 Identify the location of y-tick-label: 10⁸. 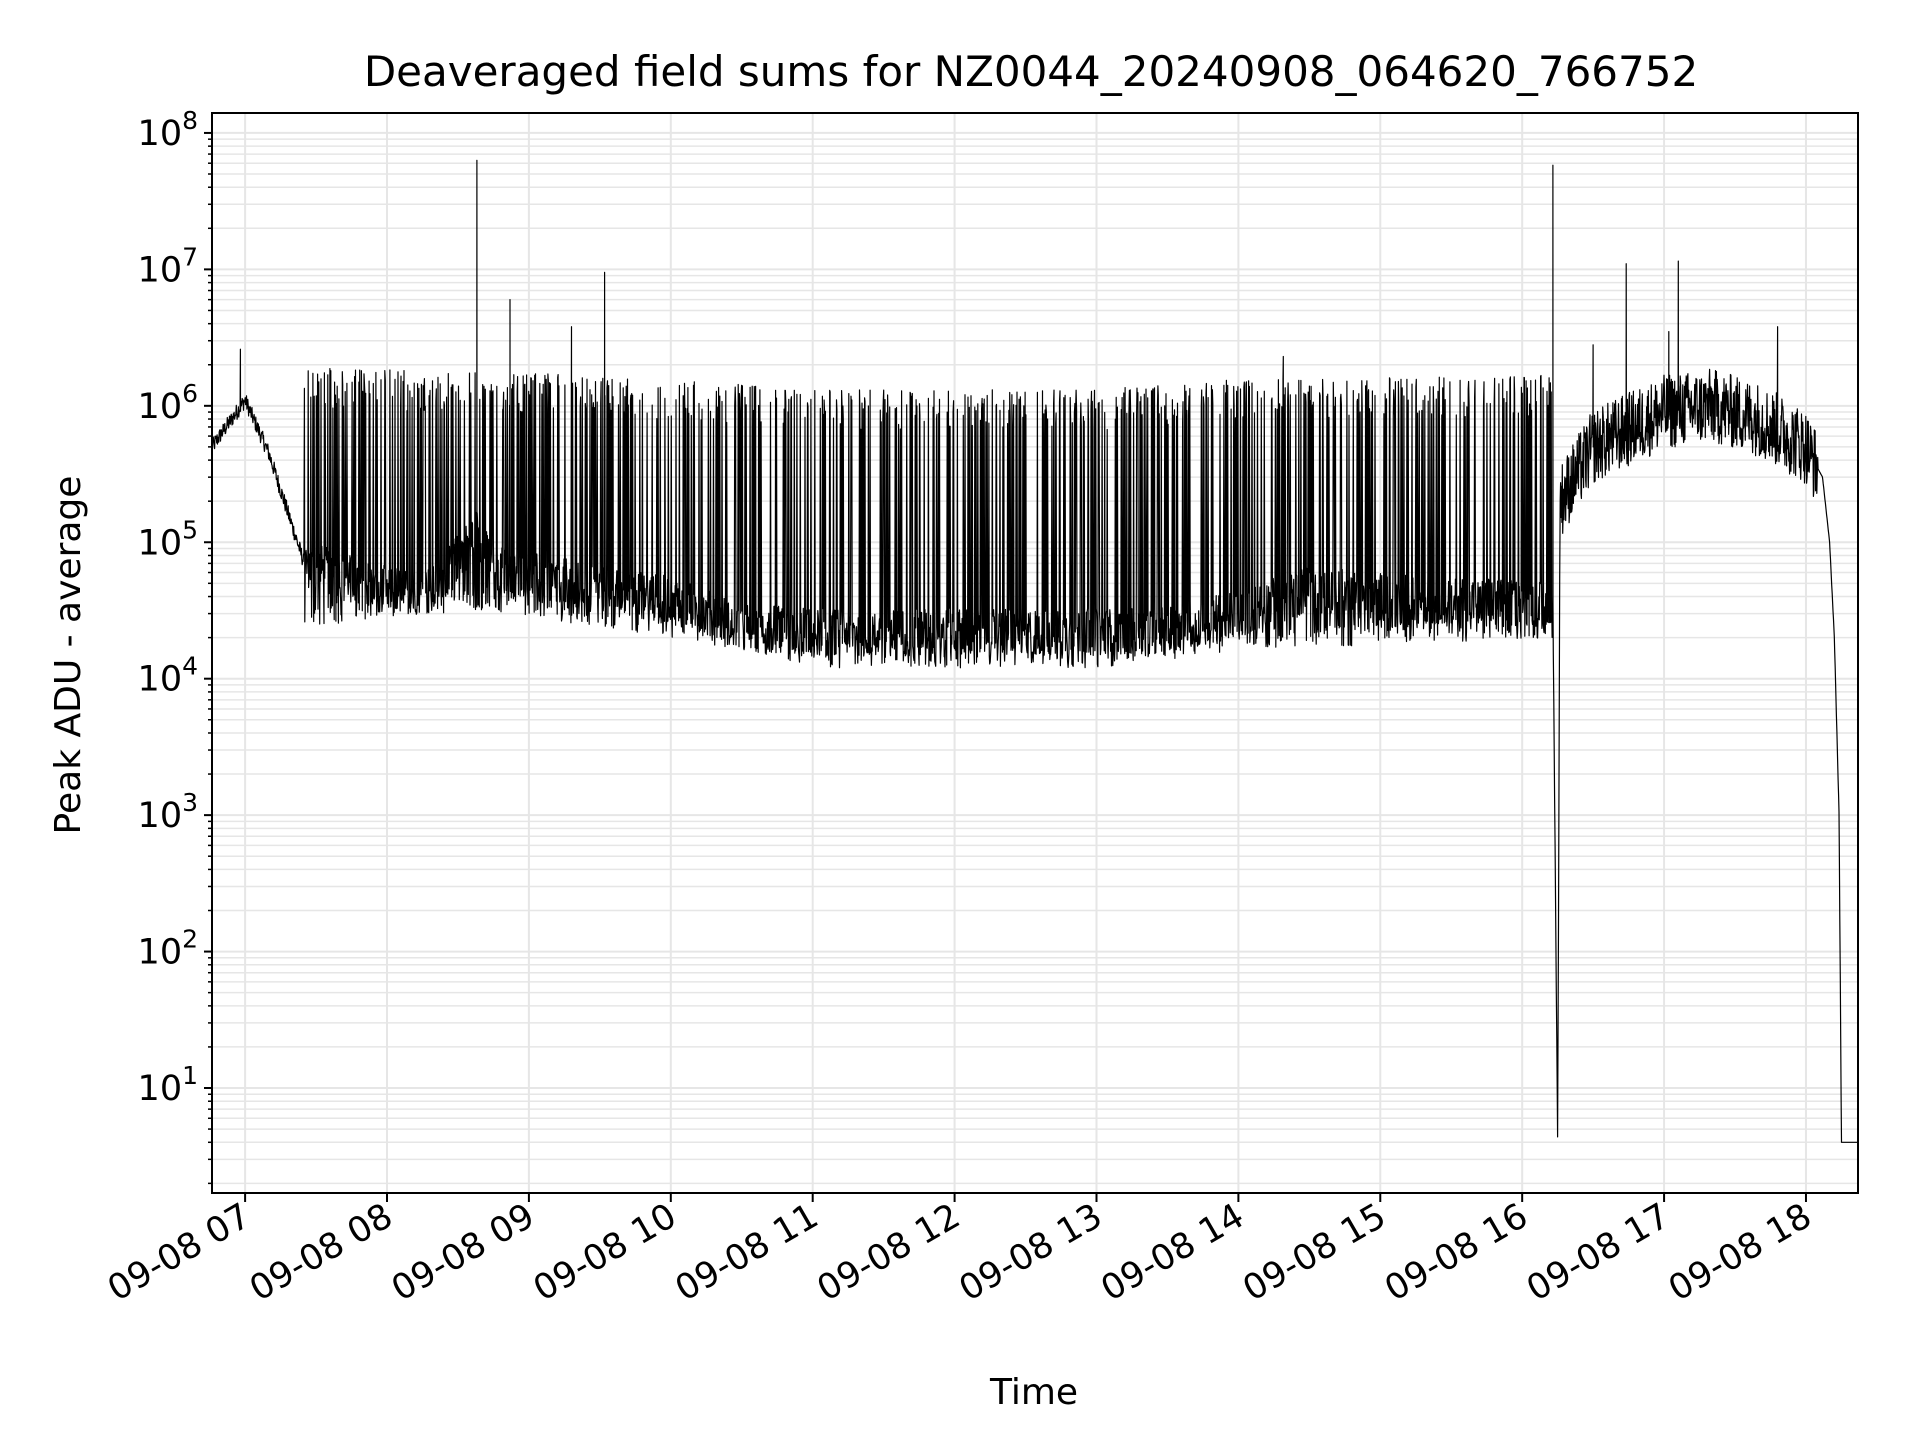
(168, 130).